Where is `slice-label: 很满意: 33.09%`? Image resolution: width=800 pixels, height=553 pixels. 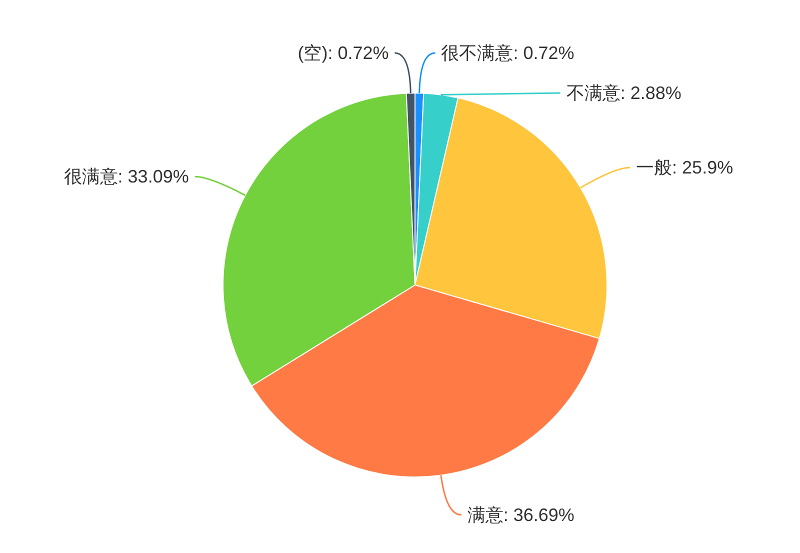 slice-label: 很满意: 33.09% is located at coordinates (126, 176).